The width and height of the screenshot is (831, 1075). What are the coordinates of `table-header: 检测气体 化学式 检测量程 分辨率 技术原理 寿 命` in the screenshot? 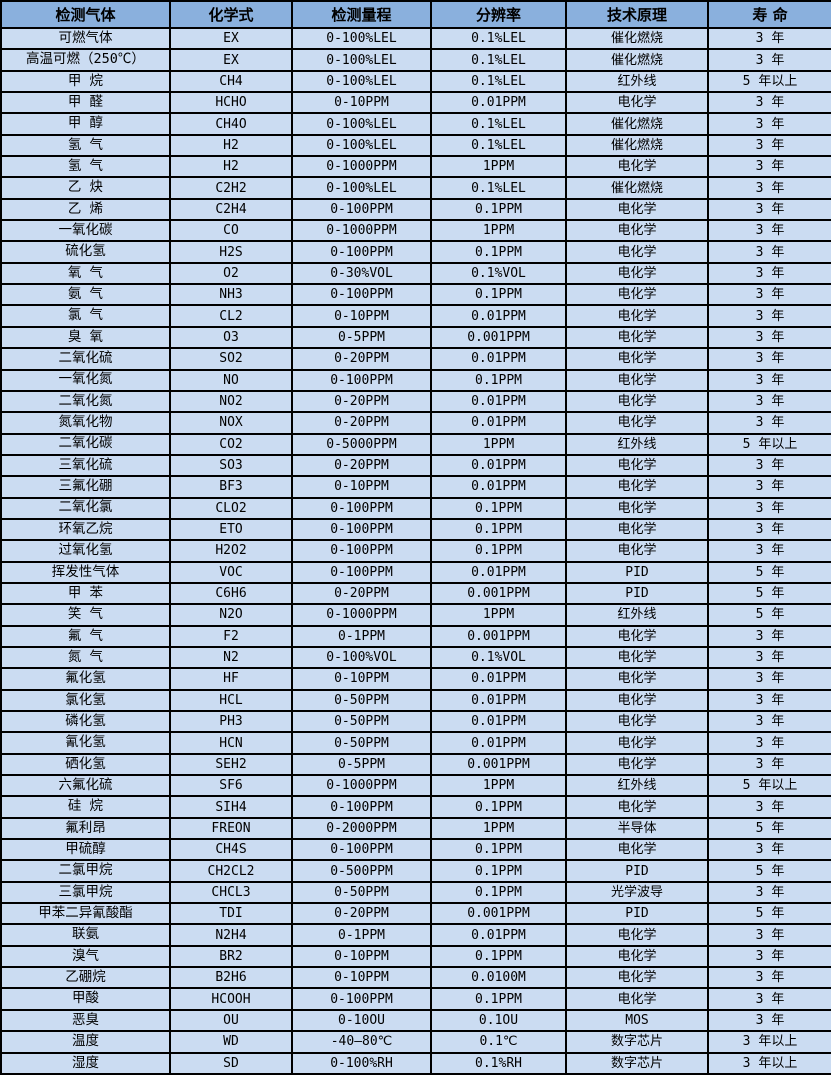 It's located at (415, 14).